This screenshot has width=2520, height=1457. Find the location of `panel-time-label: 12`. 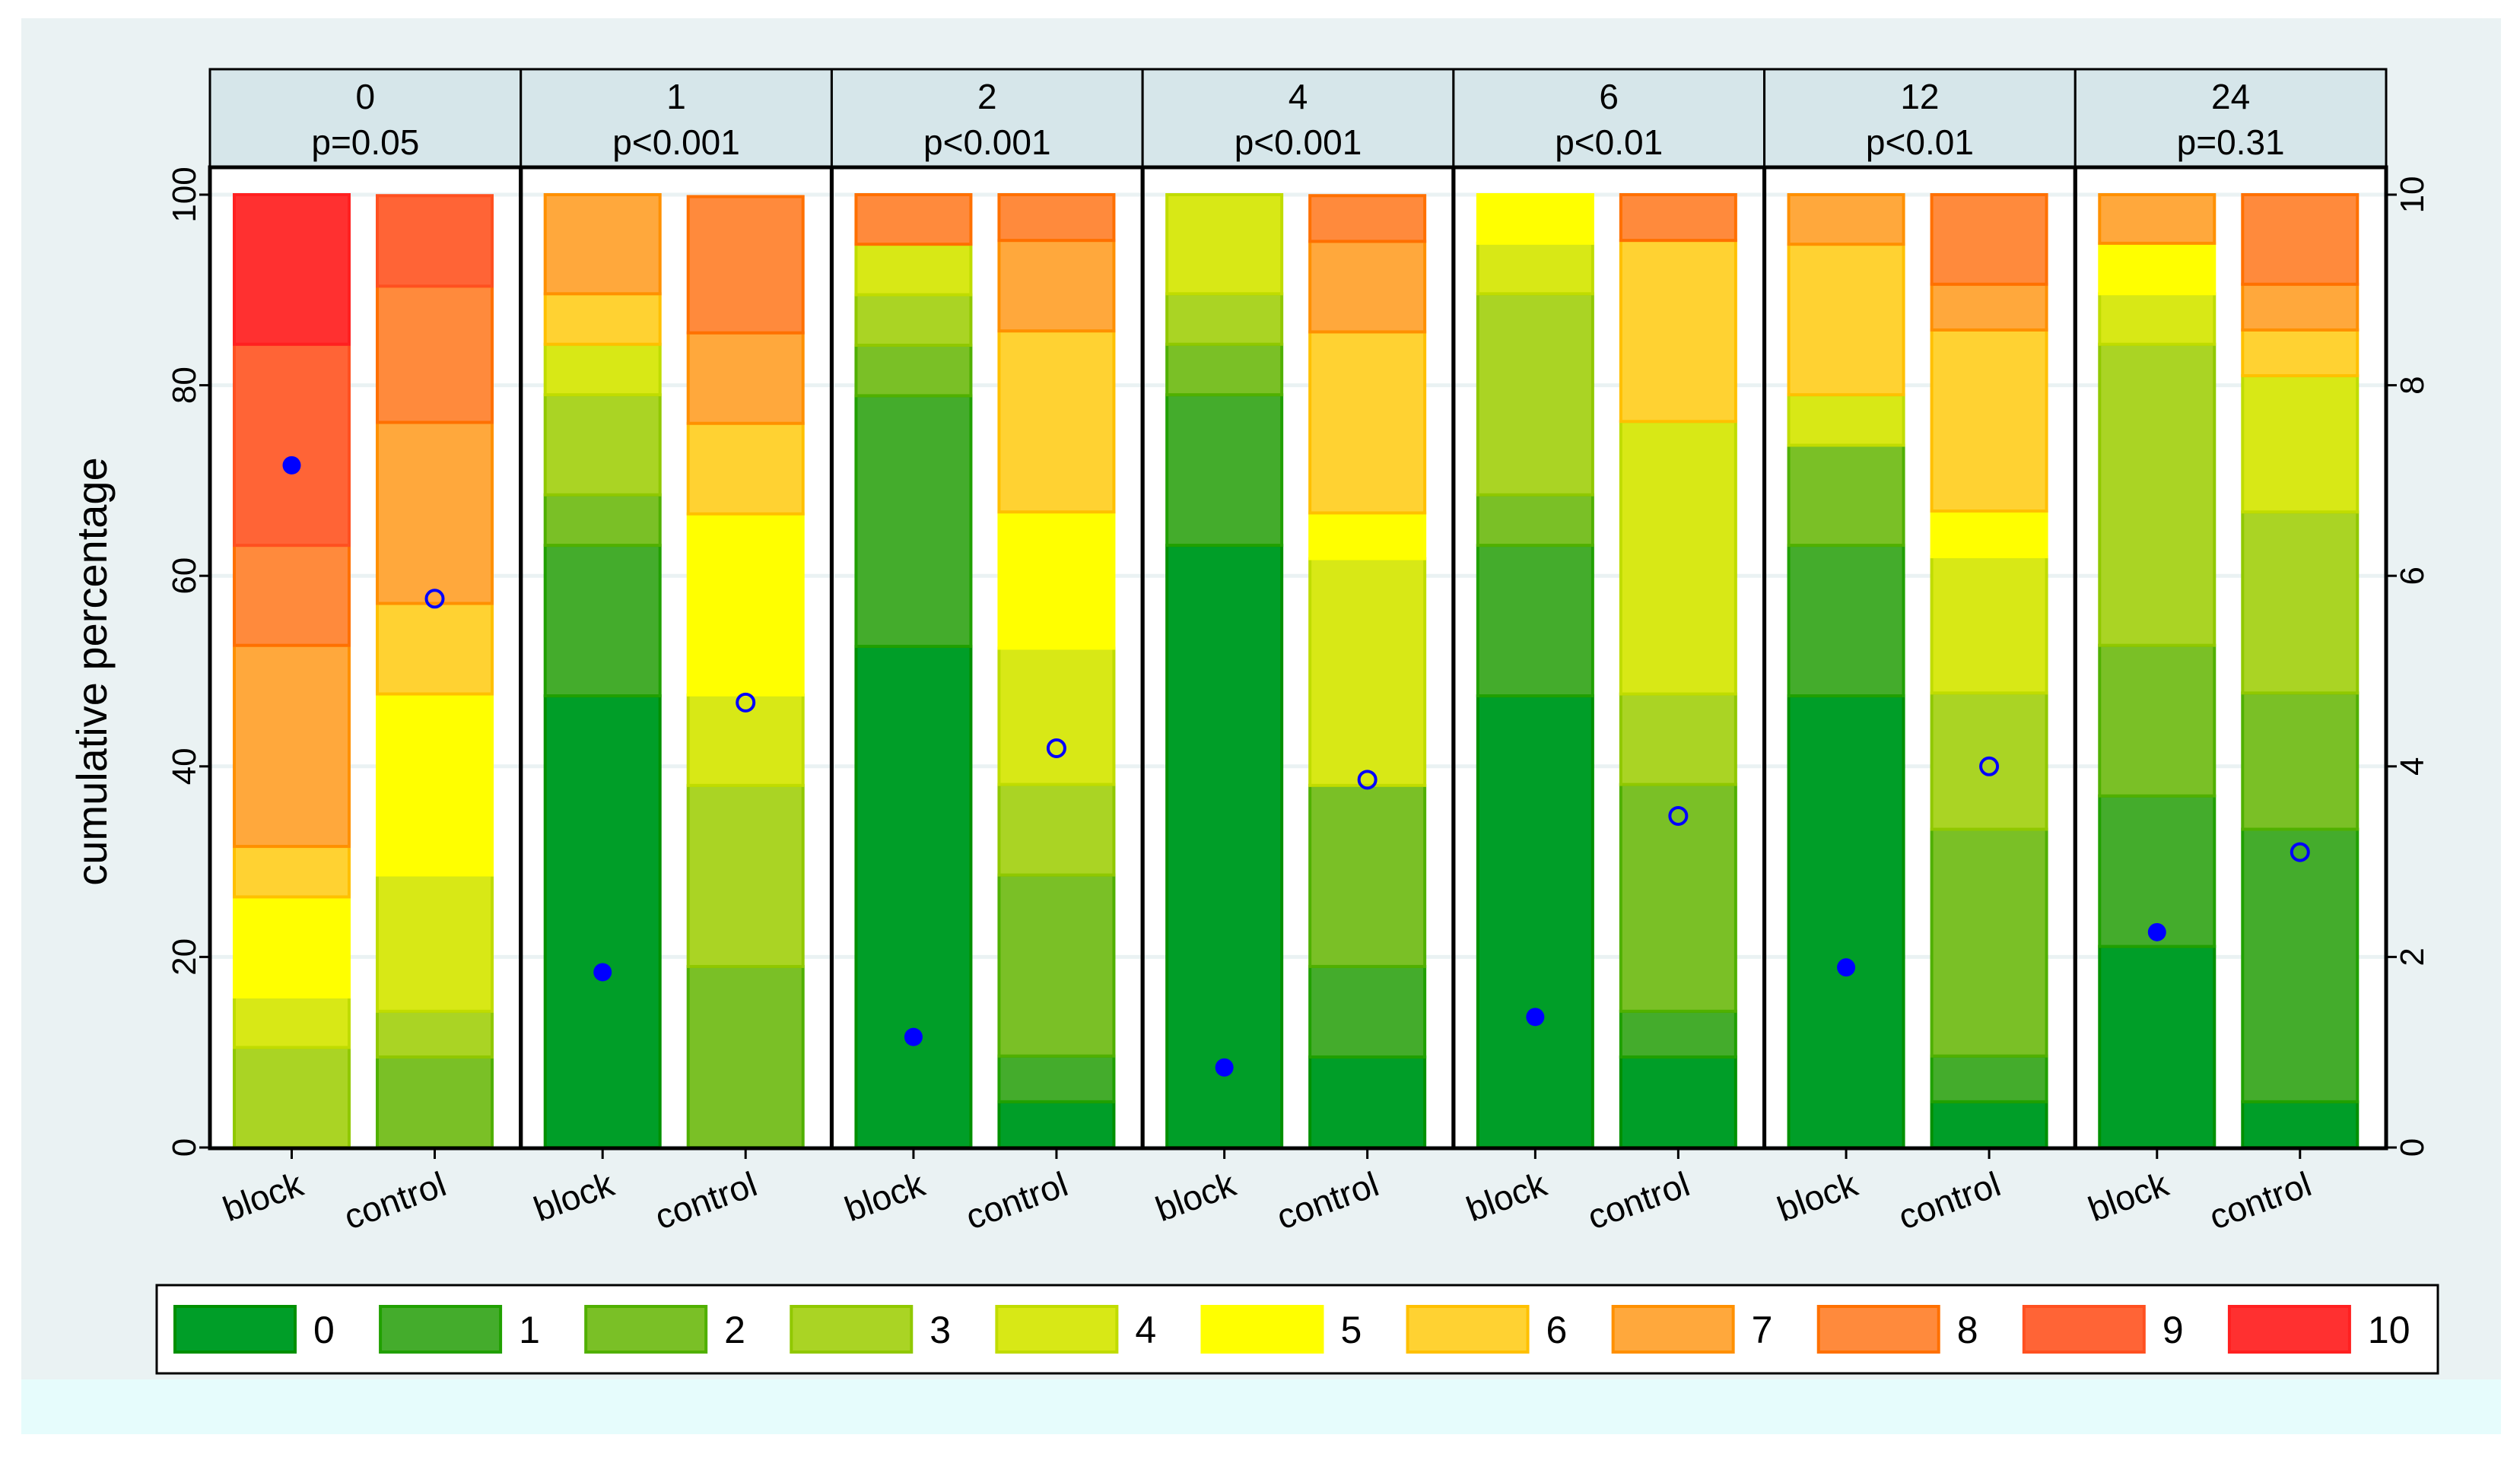

panel-time-label: 12 is located at coordinates (1919, 96).